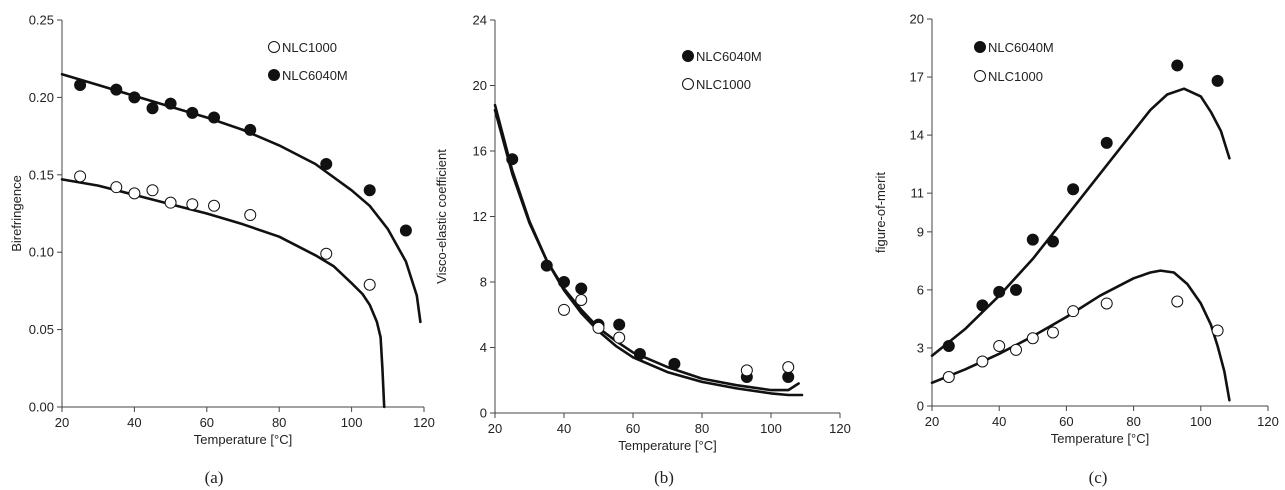 The width and height of the screenshot is (1285, 490). Describe the element at coordinates (917, 77) in the screenshot. I see `y-tick-label: 17` at that location.